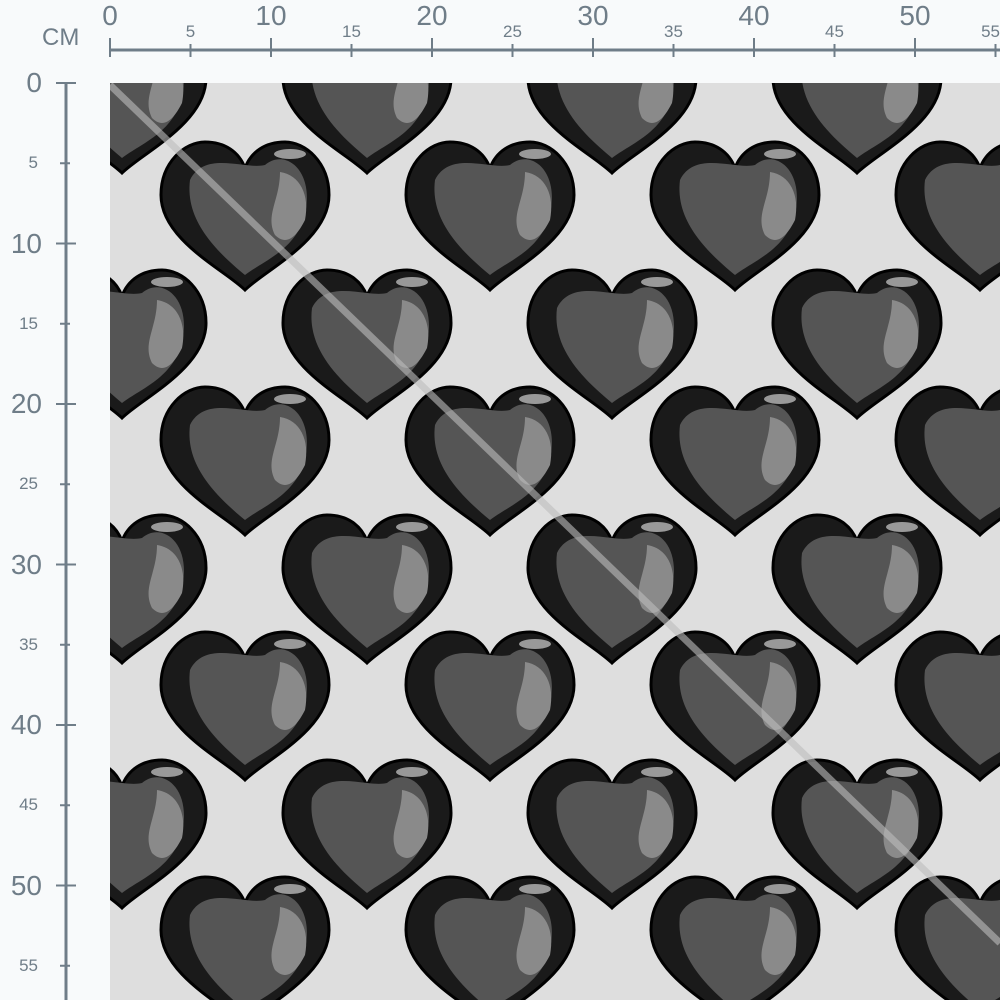 The width and height of the screenshot is (1000, 1000). Describe the element at coordinates (61, 37) in the screenshot. I see `ruler-unit-label: CM` at that location.